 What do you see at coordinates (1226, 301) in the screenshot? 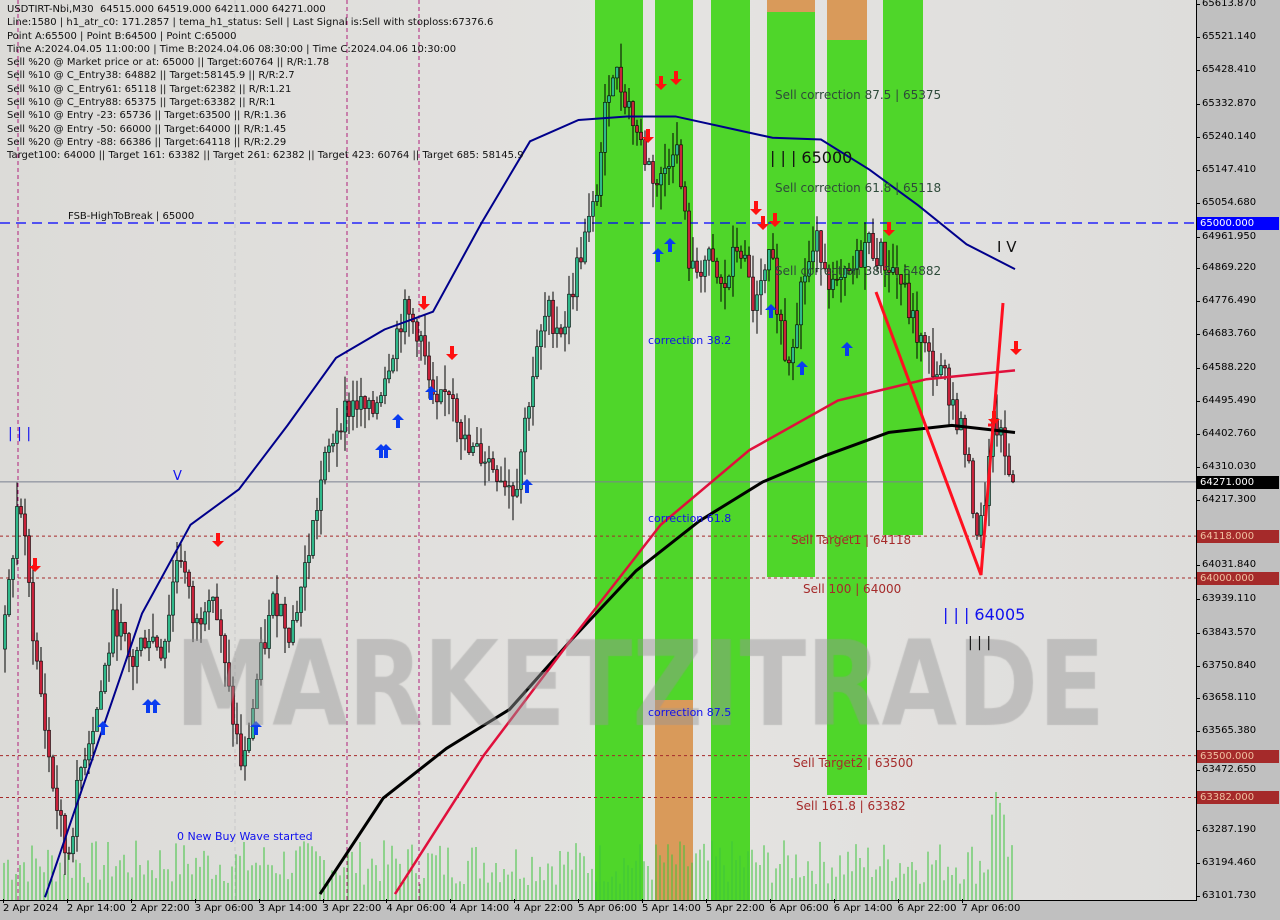
I see `price-tick: 64776.490` at bounding box center [1226, 301].